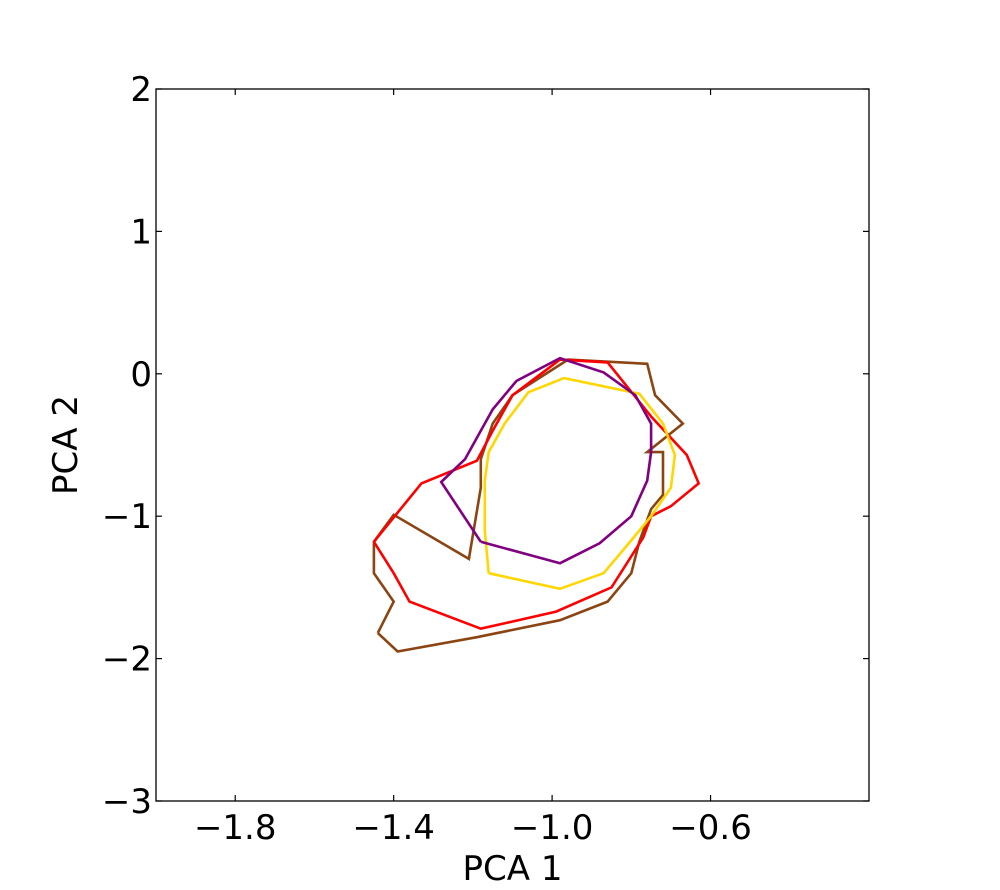 Image resolution: width=1000 pixels, height=890 pixels. Describe the element at coordinates (127, 517) in the screenshot. I see `y-tick-label: −1` at that location.